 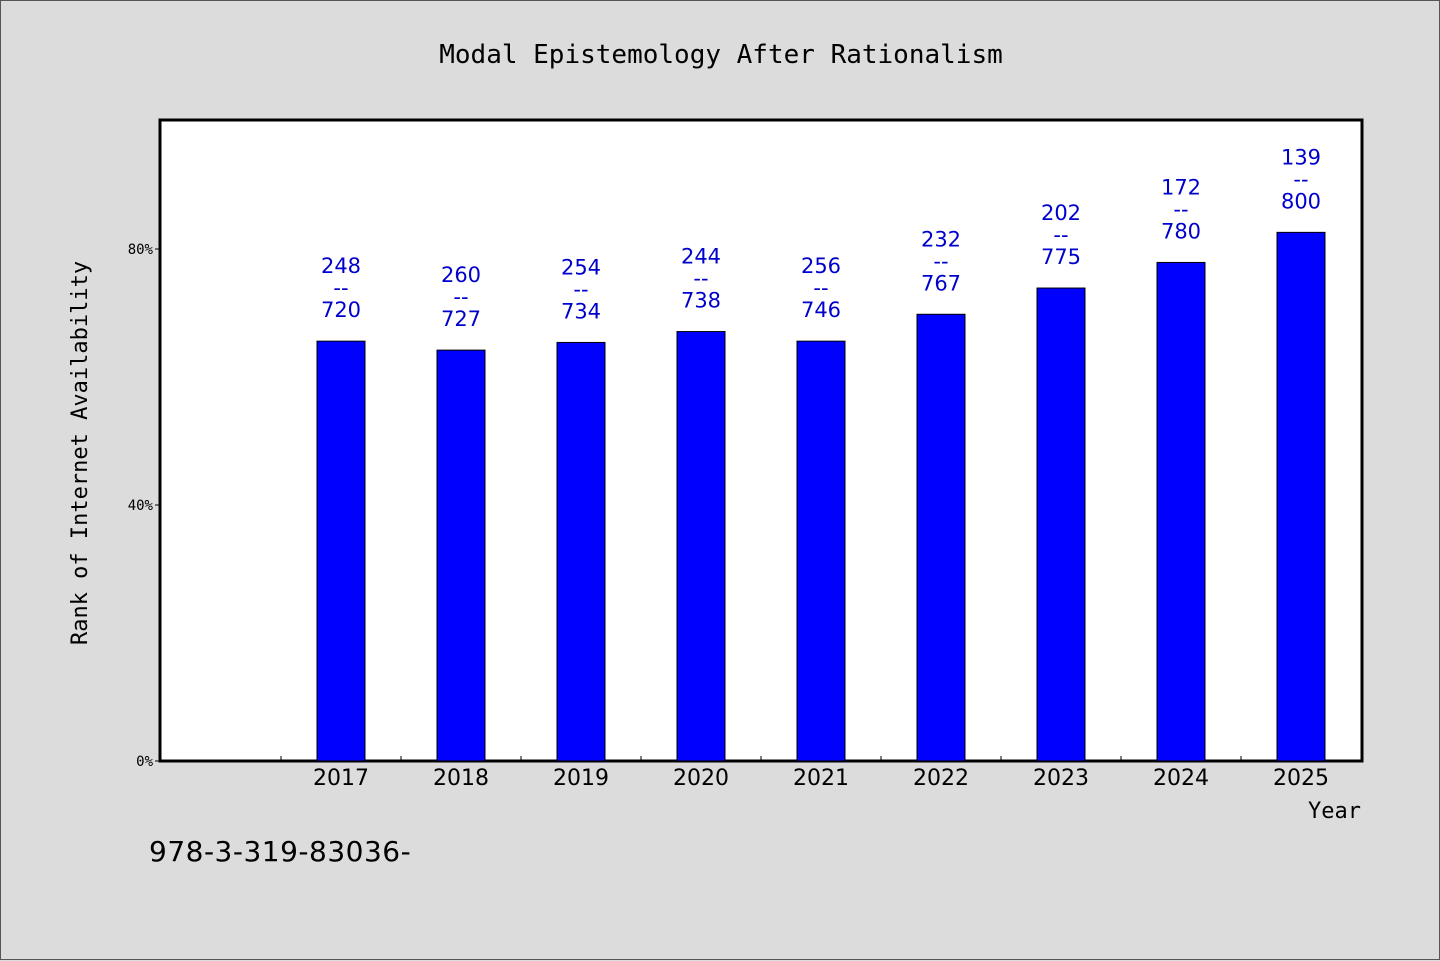 What do you see at coordinates (1180, 209) in the screenshot?
I see `data-label-2024-line-2: --` at bounding box center [1180, 209].